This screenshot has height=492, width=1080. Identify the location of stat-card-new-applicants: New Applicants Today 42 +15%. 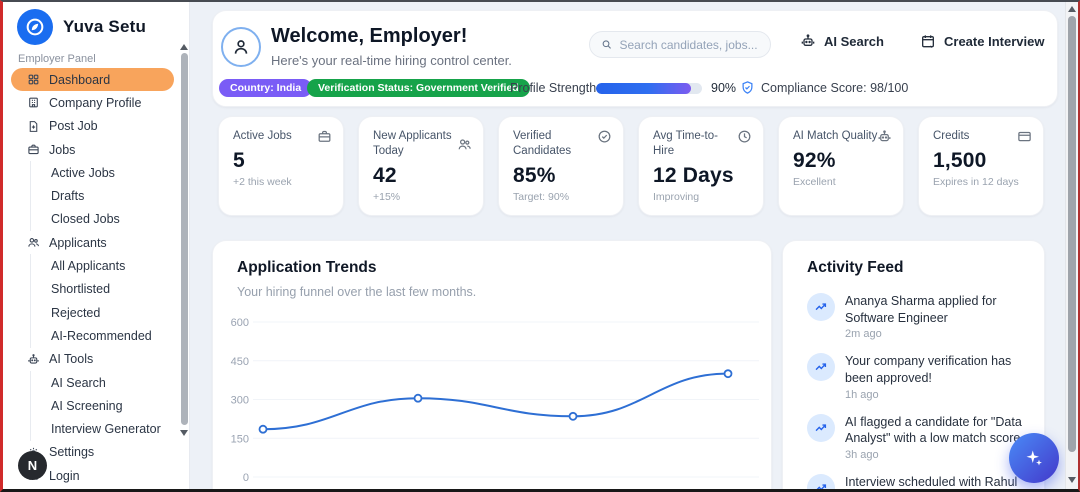
(421, 166).